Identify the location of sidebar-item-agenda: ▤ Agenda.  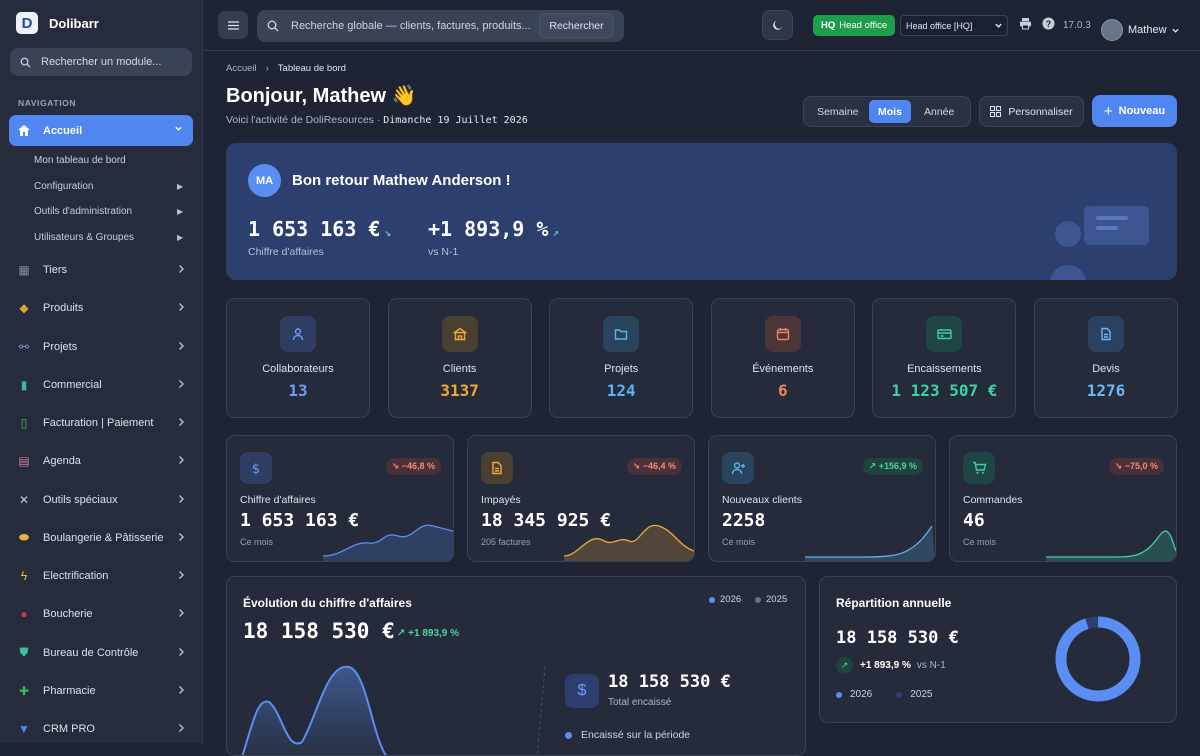
(102, 461).